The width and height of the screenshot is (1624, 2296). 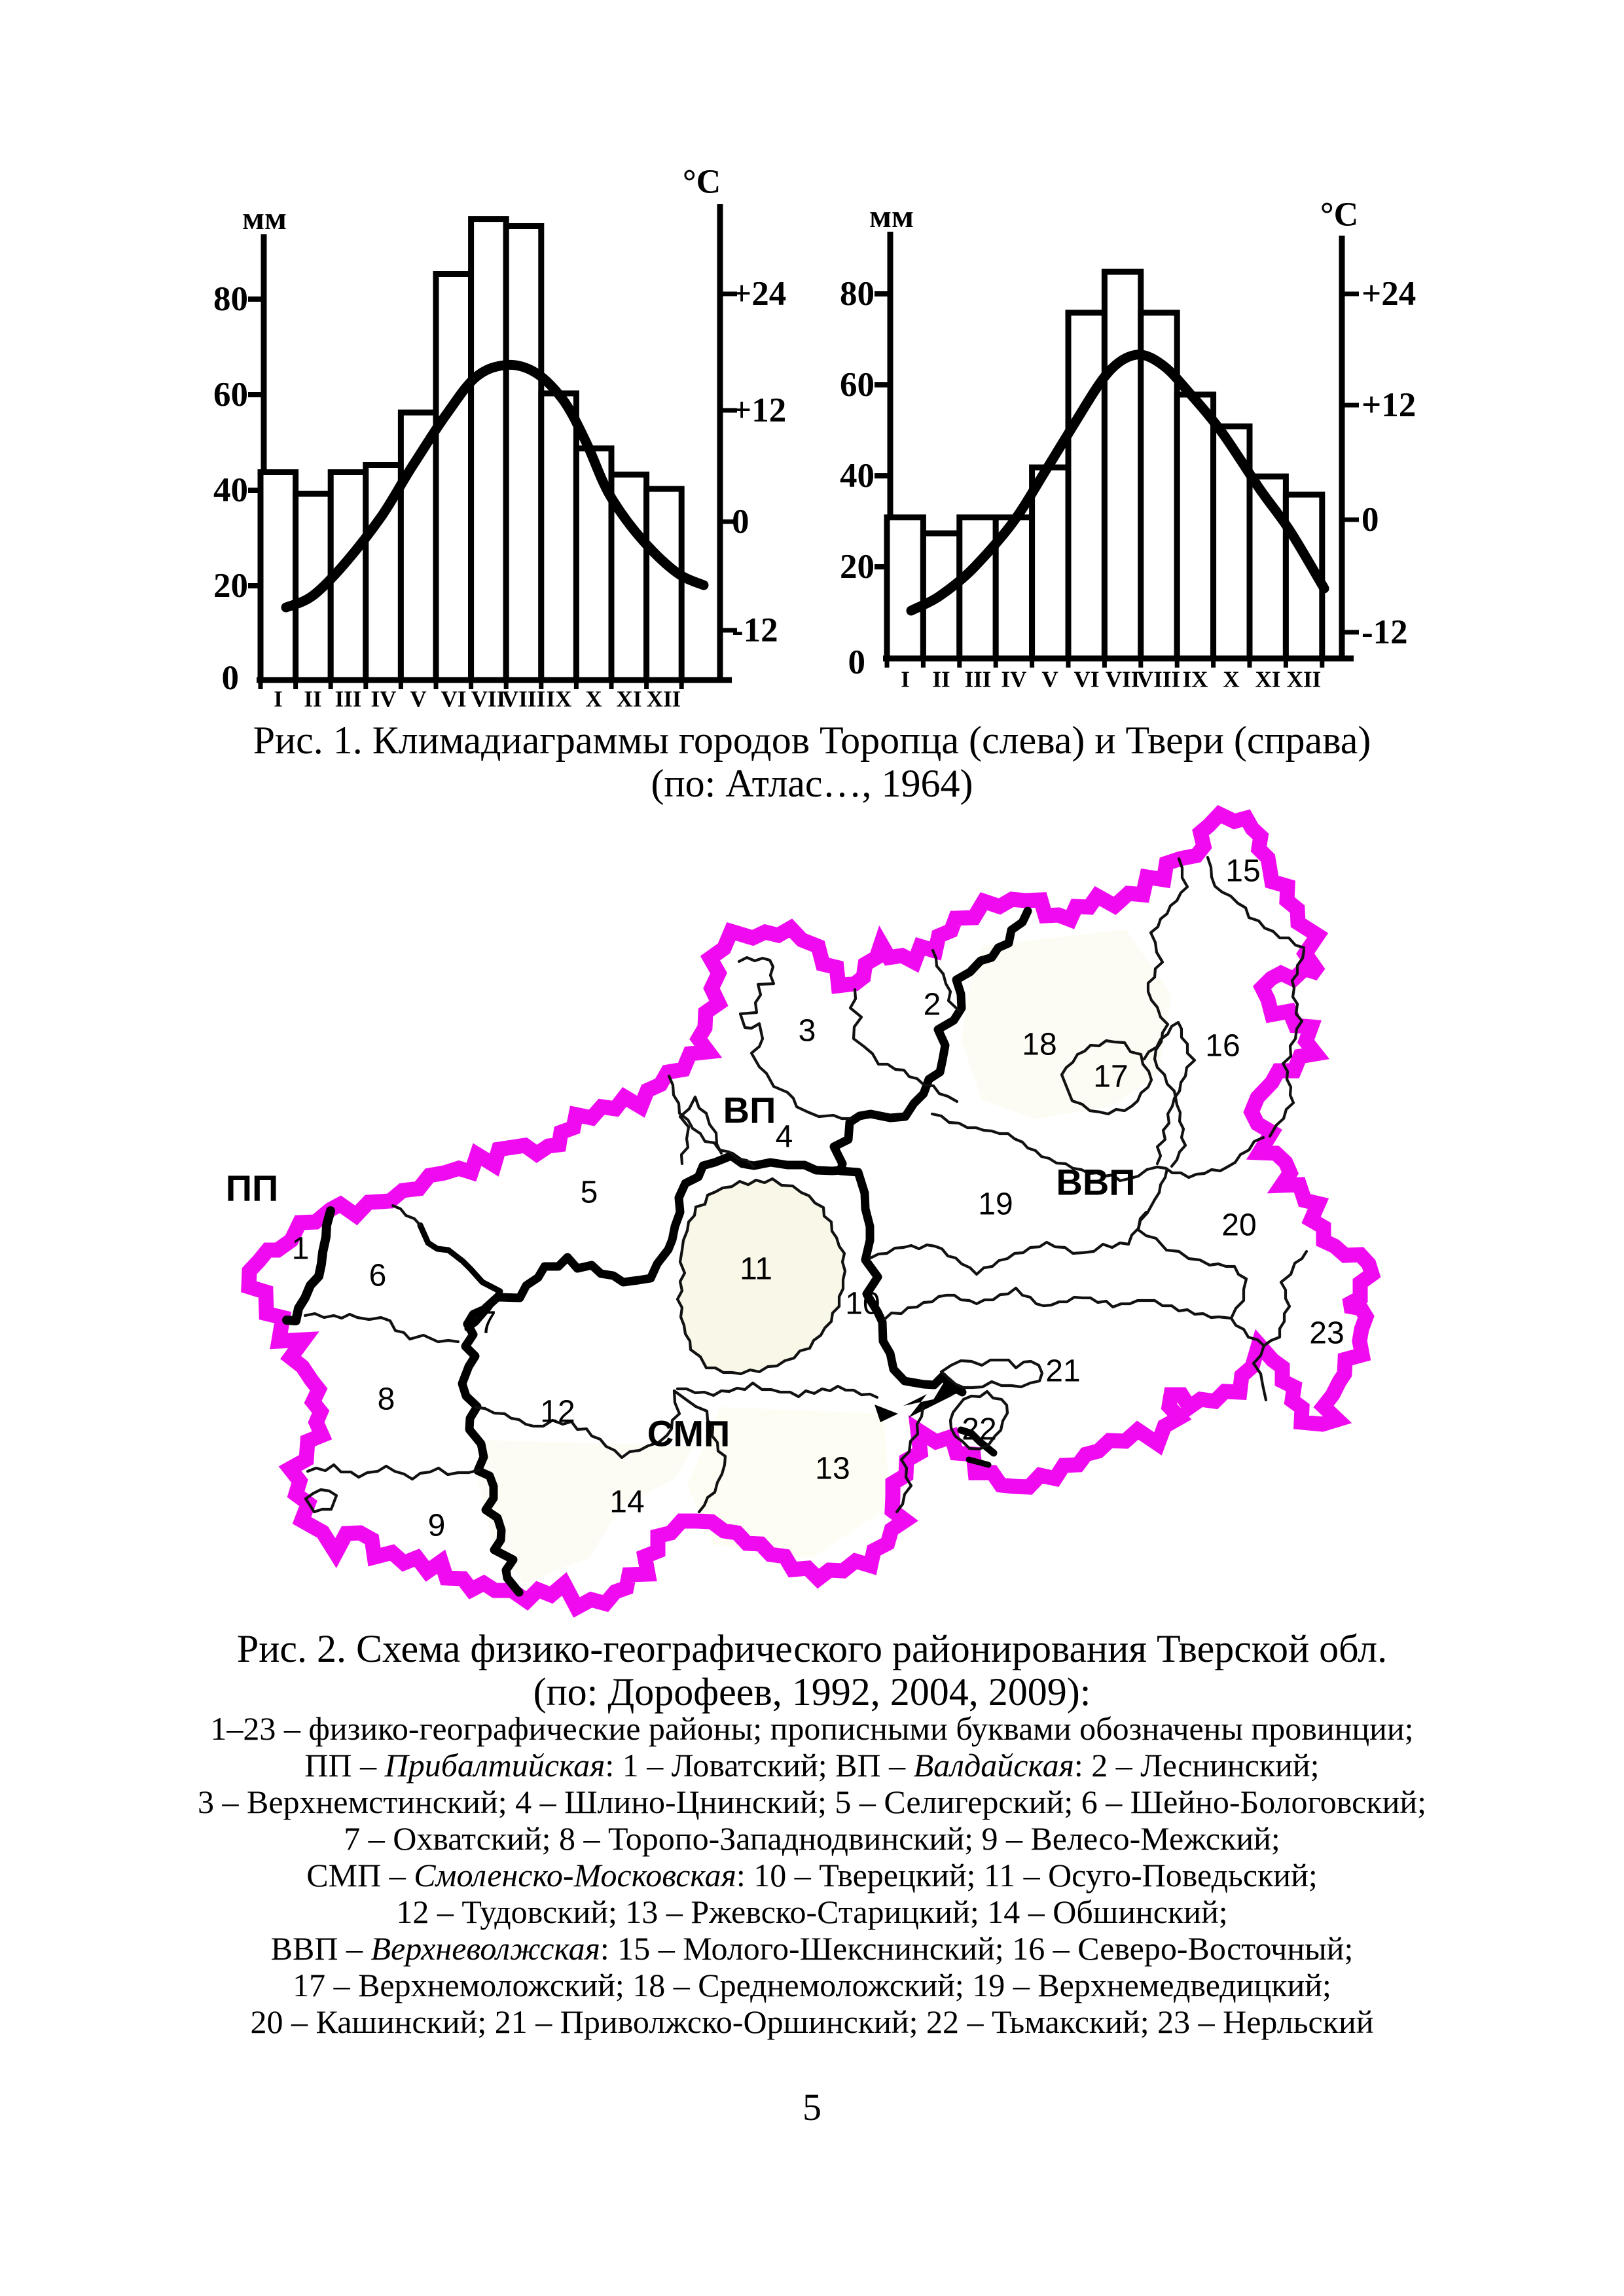 I want to click on svg-text: 5, so click(x=589, y=1192).